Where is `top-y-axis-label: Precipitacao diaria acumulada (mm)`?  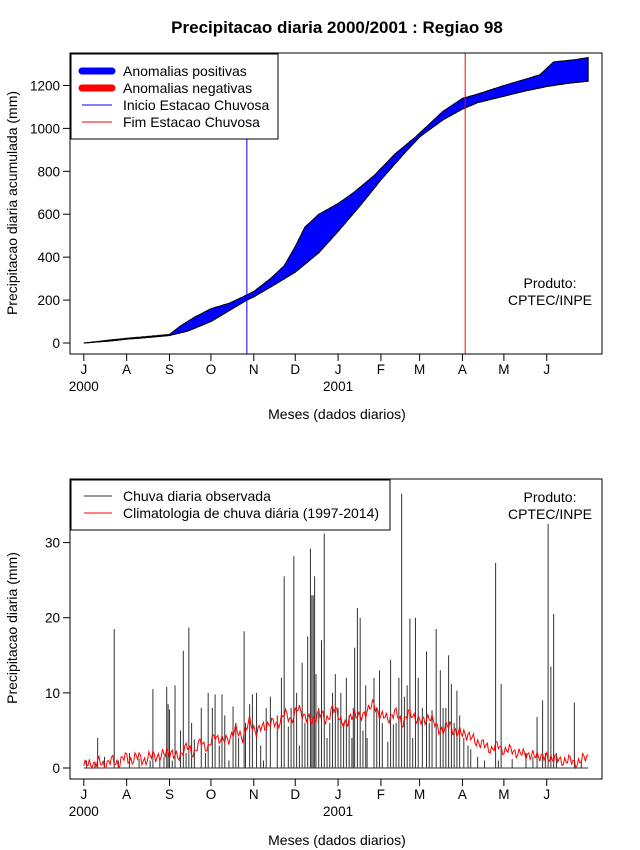
top-y-axis-label: Precipitacao diaria acumulada (mm) is located at coordinates (12, 203).